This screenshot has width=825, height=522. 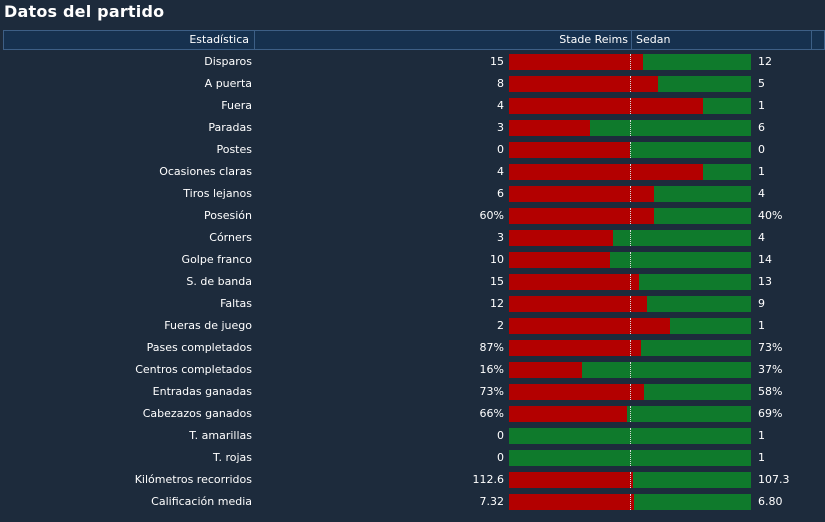 I want to click on table-row: Kilómetros recorridos 112.6 107.3, so click(x=412, y=480).